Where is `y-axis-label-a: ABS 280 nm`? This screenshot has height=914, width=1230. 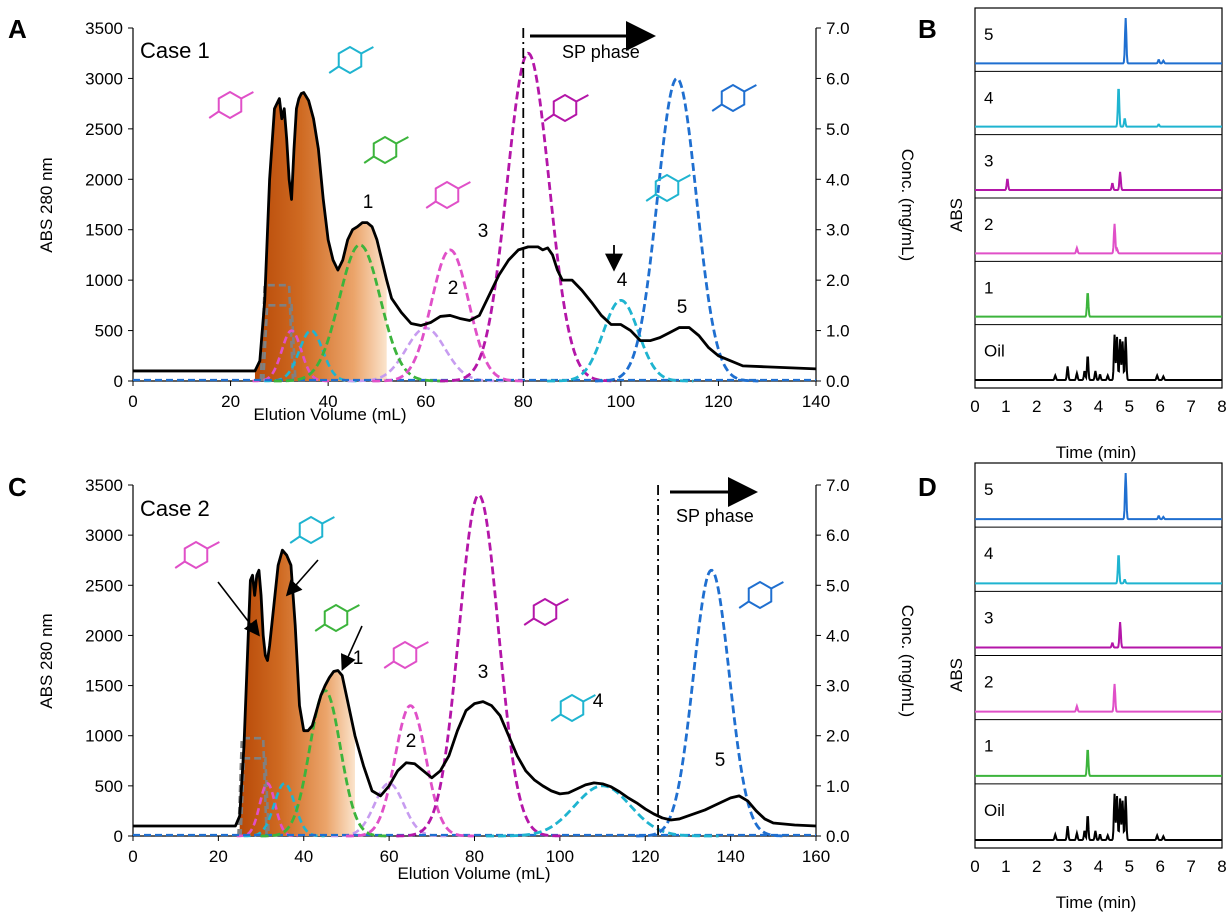
y-axis-label-a: ABS 280 nm is located at coordinates (46, 204).